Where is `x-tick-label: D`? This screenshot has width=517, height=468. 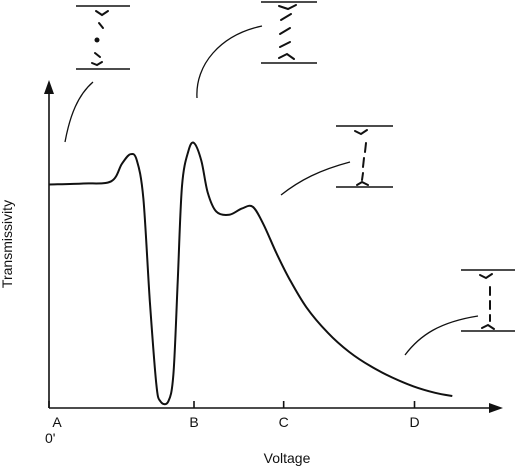
x-tick-label: D is located at coordinates (414, 422).